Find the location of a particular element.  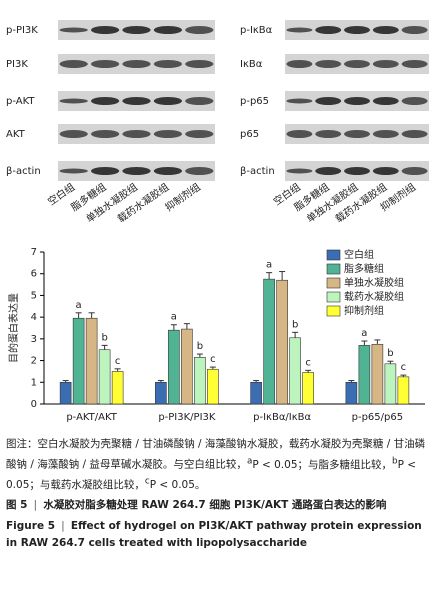

blot-label: p-p65 is located at coordinates (254, 101).